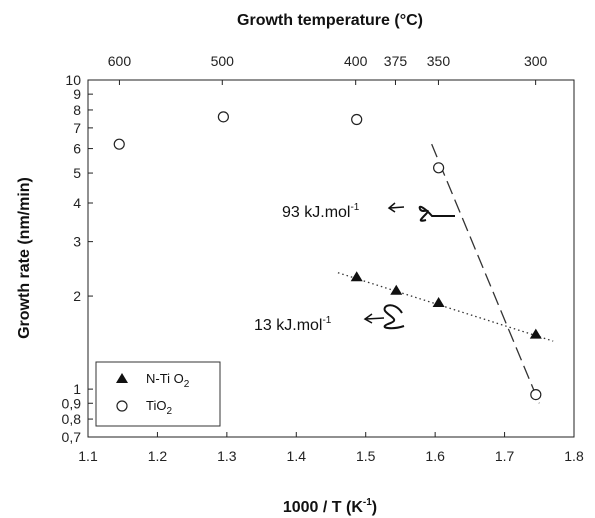  What do you see at coordinates (316, 212) in the screenshot?
I see `annotation-tio2-main: 93 kJ.mol` at bounding box center [316, 212].